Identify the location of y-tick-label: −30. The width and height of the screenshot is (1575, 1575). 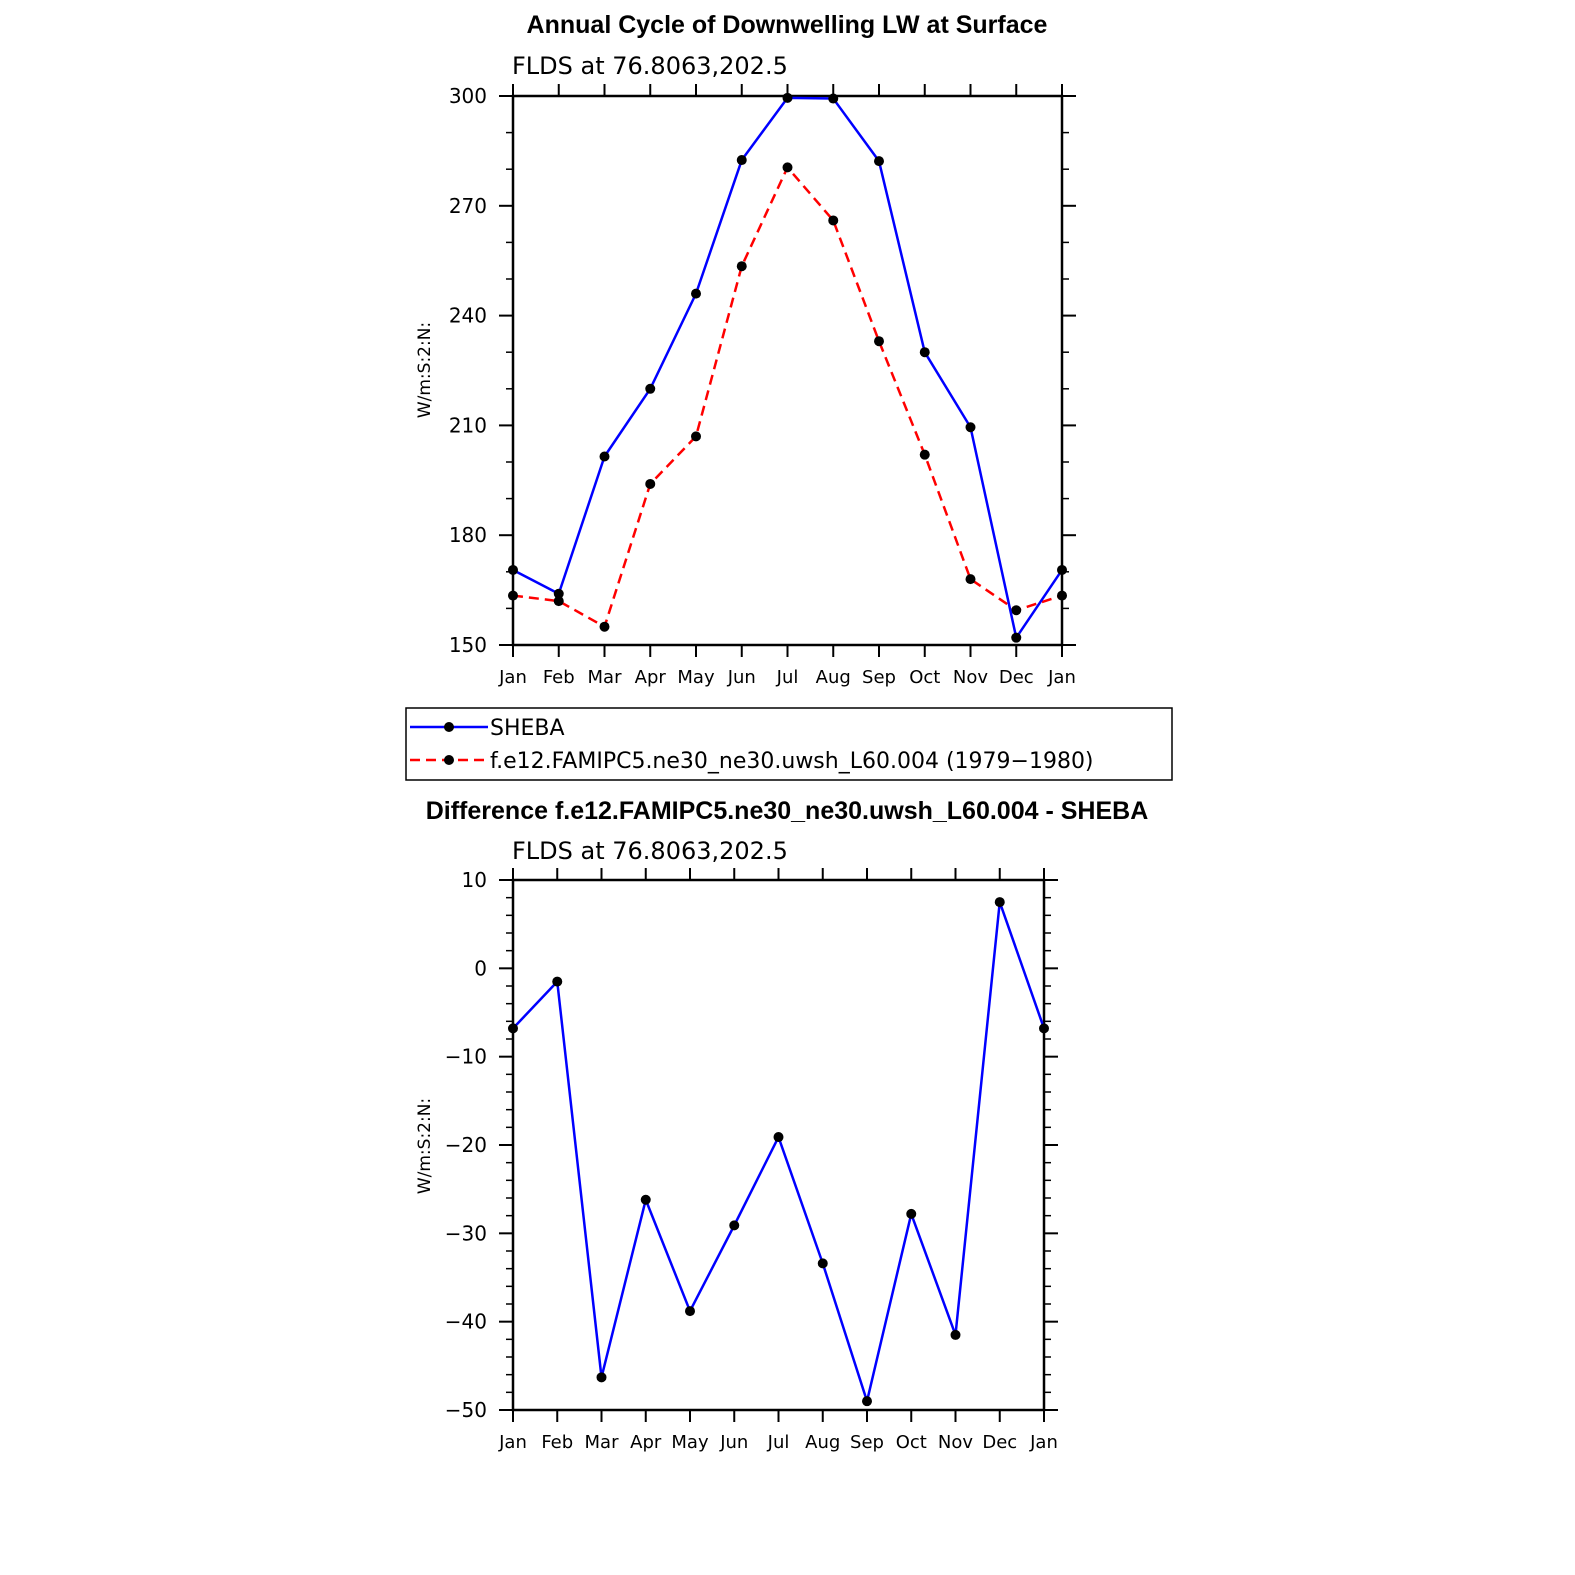
(466, 1233).